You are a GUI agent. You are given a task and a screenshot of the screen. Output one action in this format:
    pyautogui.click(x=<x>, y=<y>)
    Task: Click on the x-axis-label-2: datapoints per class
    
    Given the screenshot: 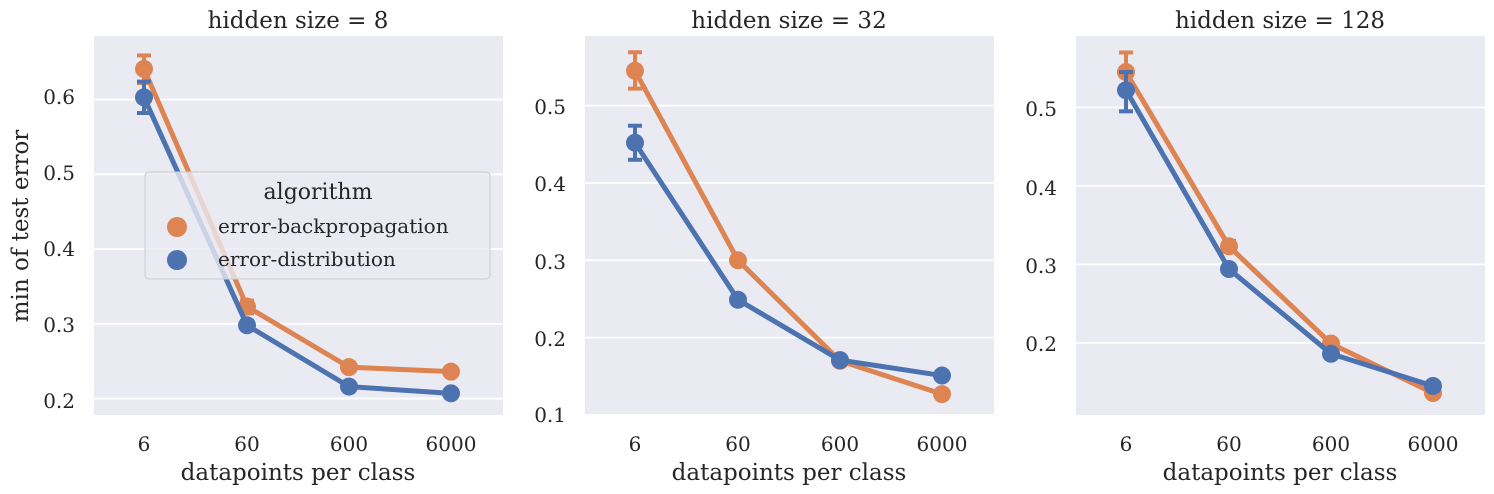 What is the action you would take?
    pyautogui.click(x=789, y=473)
    